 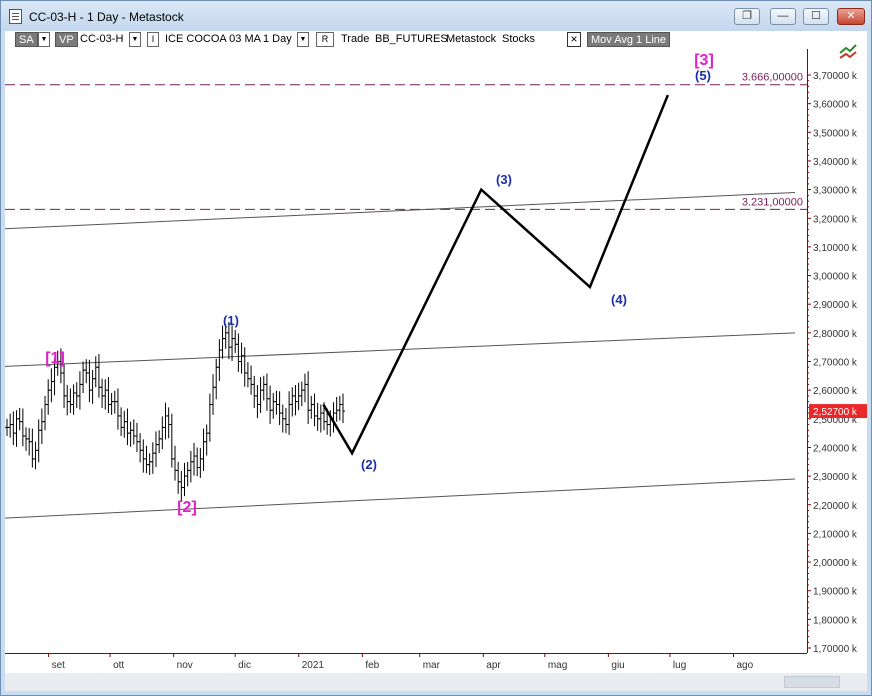 I want to click on x-tick-label: lug, so click(x=679, y=665).